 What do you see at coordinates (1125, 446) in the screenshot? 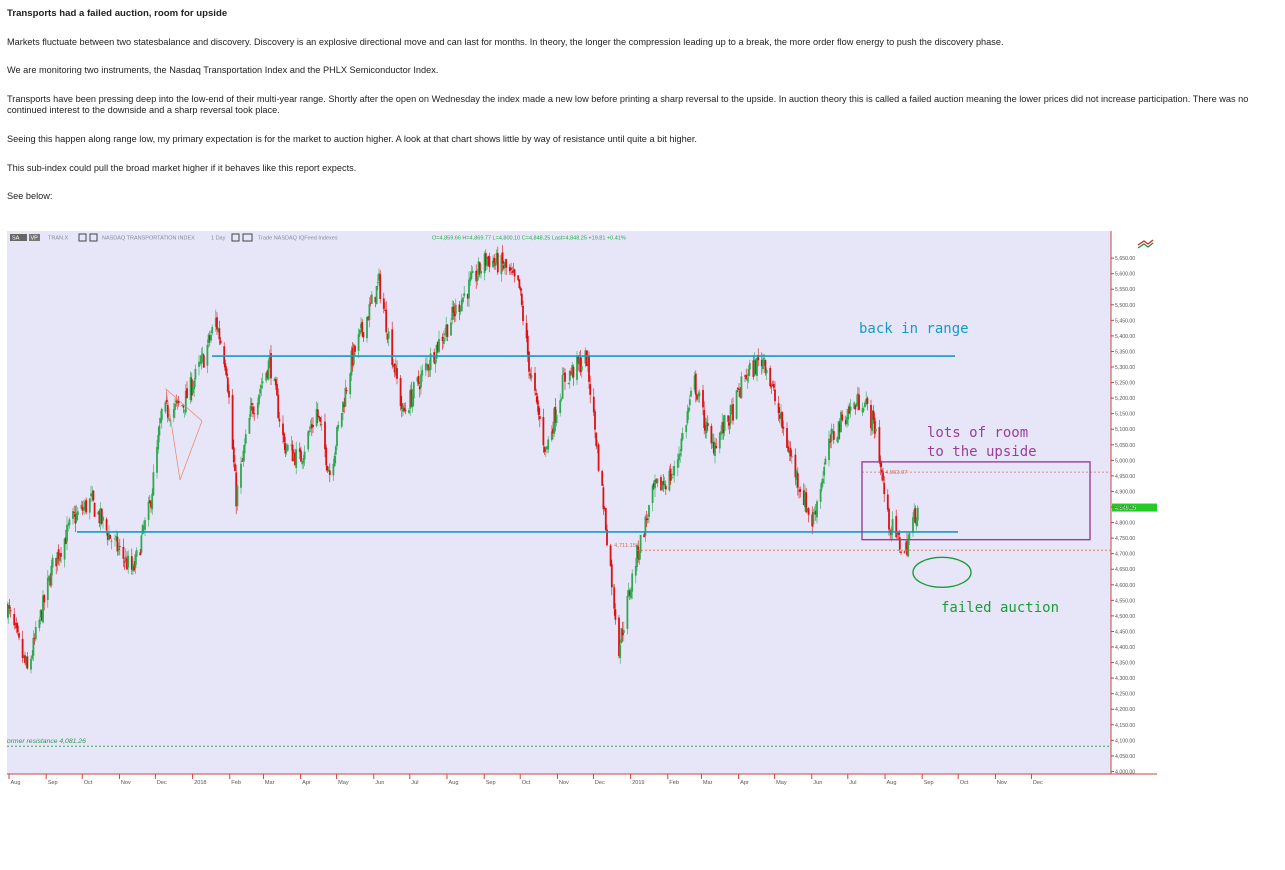
I see `y-tick-label: 5,050.00` at bounding box center [1125, 446].